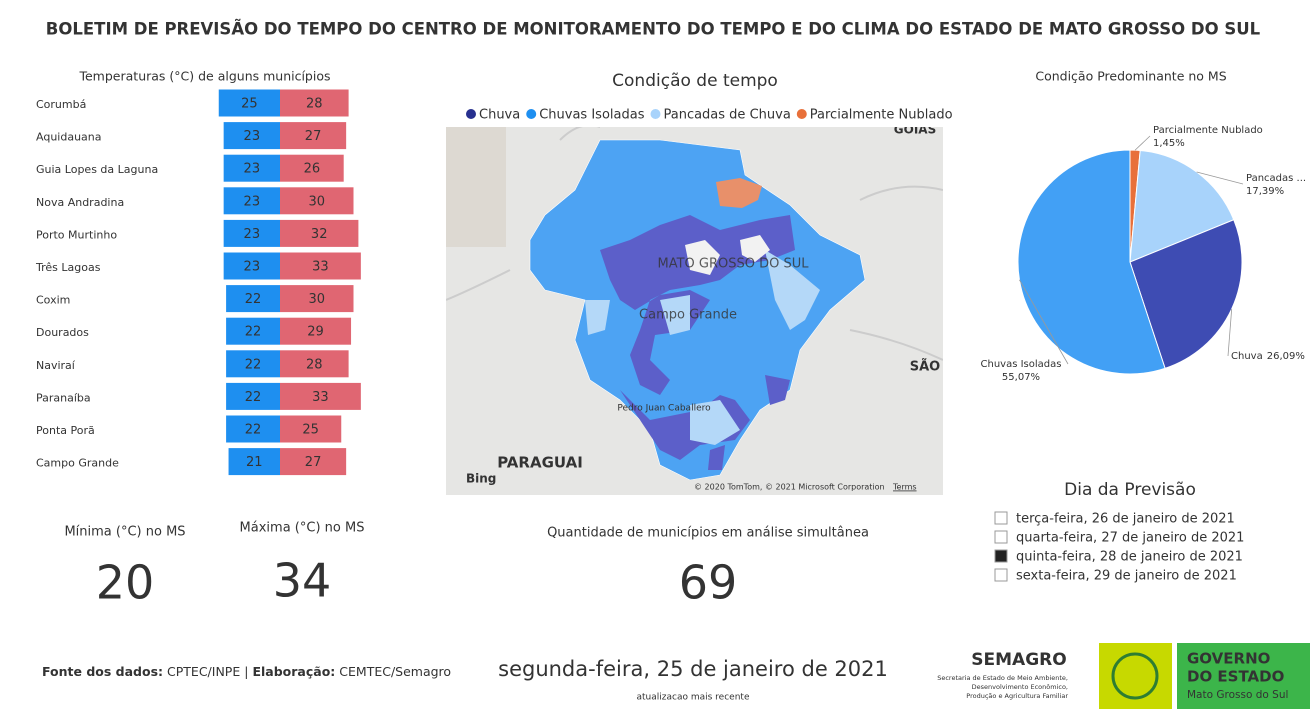 This screenshot has width=1312, height=714. What do you see at coordinates (476, 187) in the screenshot?
I see `map-terrain` at bounding box center [476, 187].